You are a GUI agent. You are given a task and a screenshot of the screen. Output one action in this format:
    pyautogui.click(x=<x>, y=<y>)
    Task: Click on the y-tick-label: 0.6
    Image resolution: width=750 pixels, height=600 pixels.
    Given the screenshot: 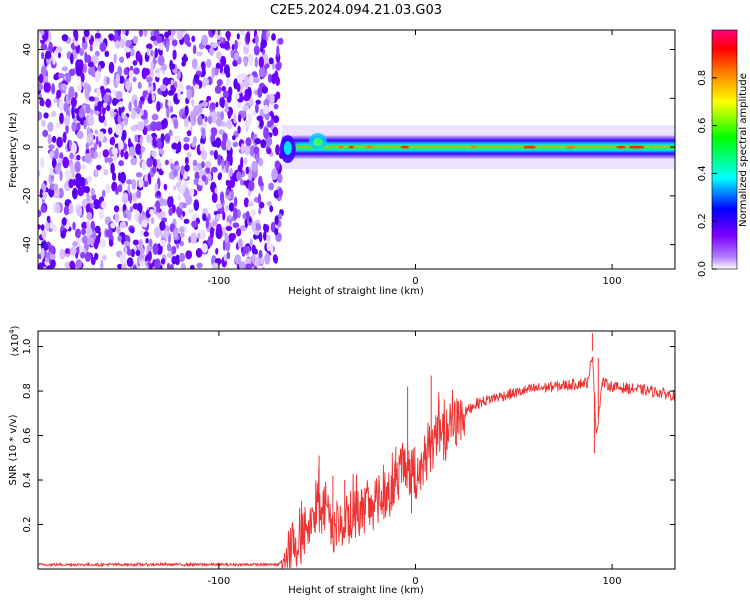 What is the action you would take?
    pyautogui.click(x=27, y=436)
    